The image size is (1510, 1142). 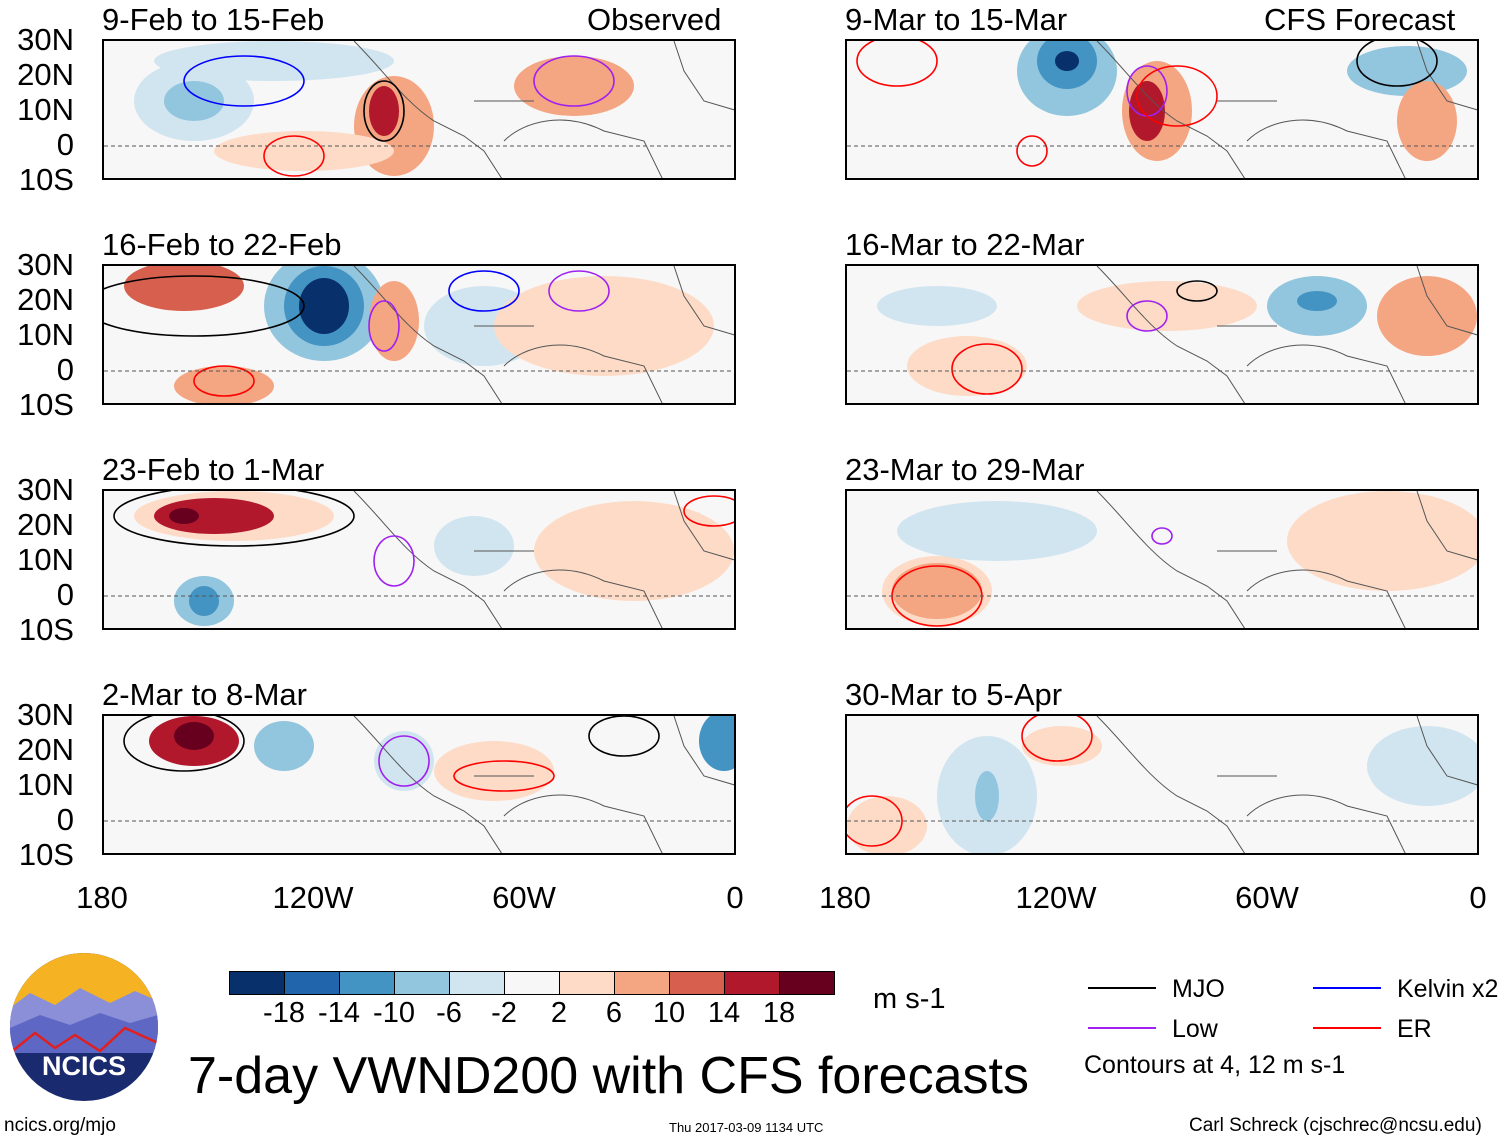 What do you see at coordinates (614, 1013) in the screenshot?
I see `colorbar-level-label: 6` at bounding box center [614, 1013].